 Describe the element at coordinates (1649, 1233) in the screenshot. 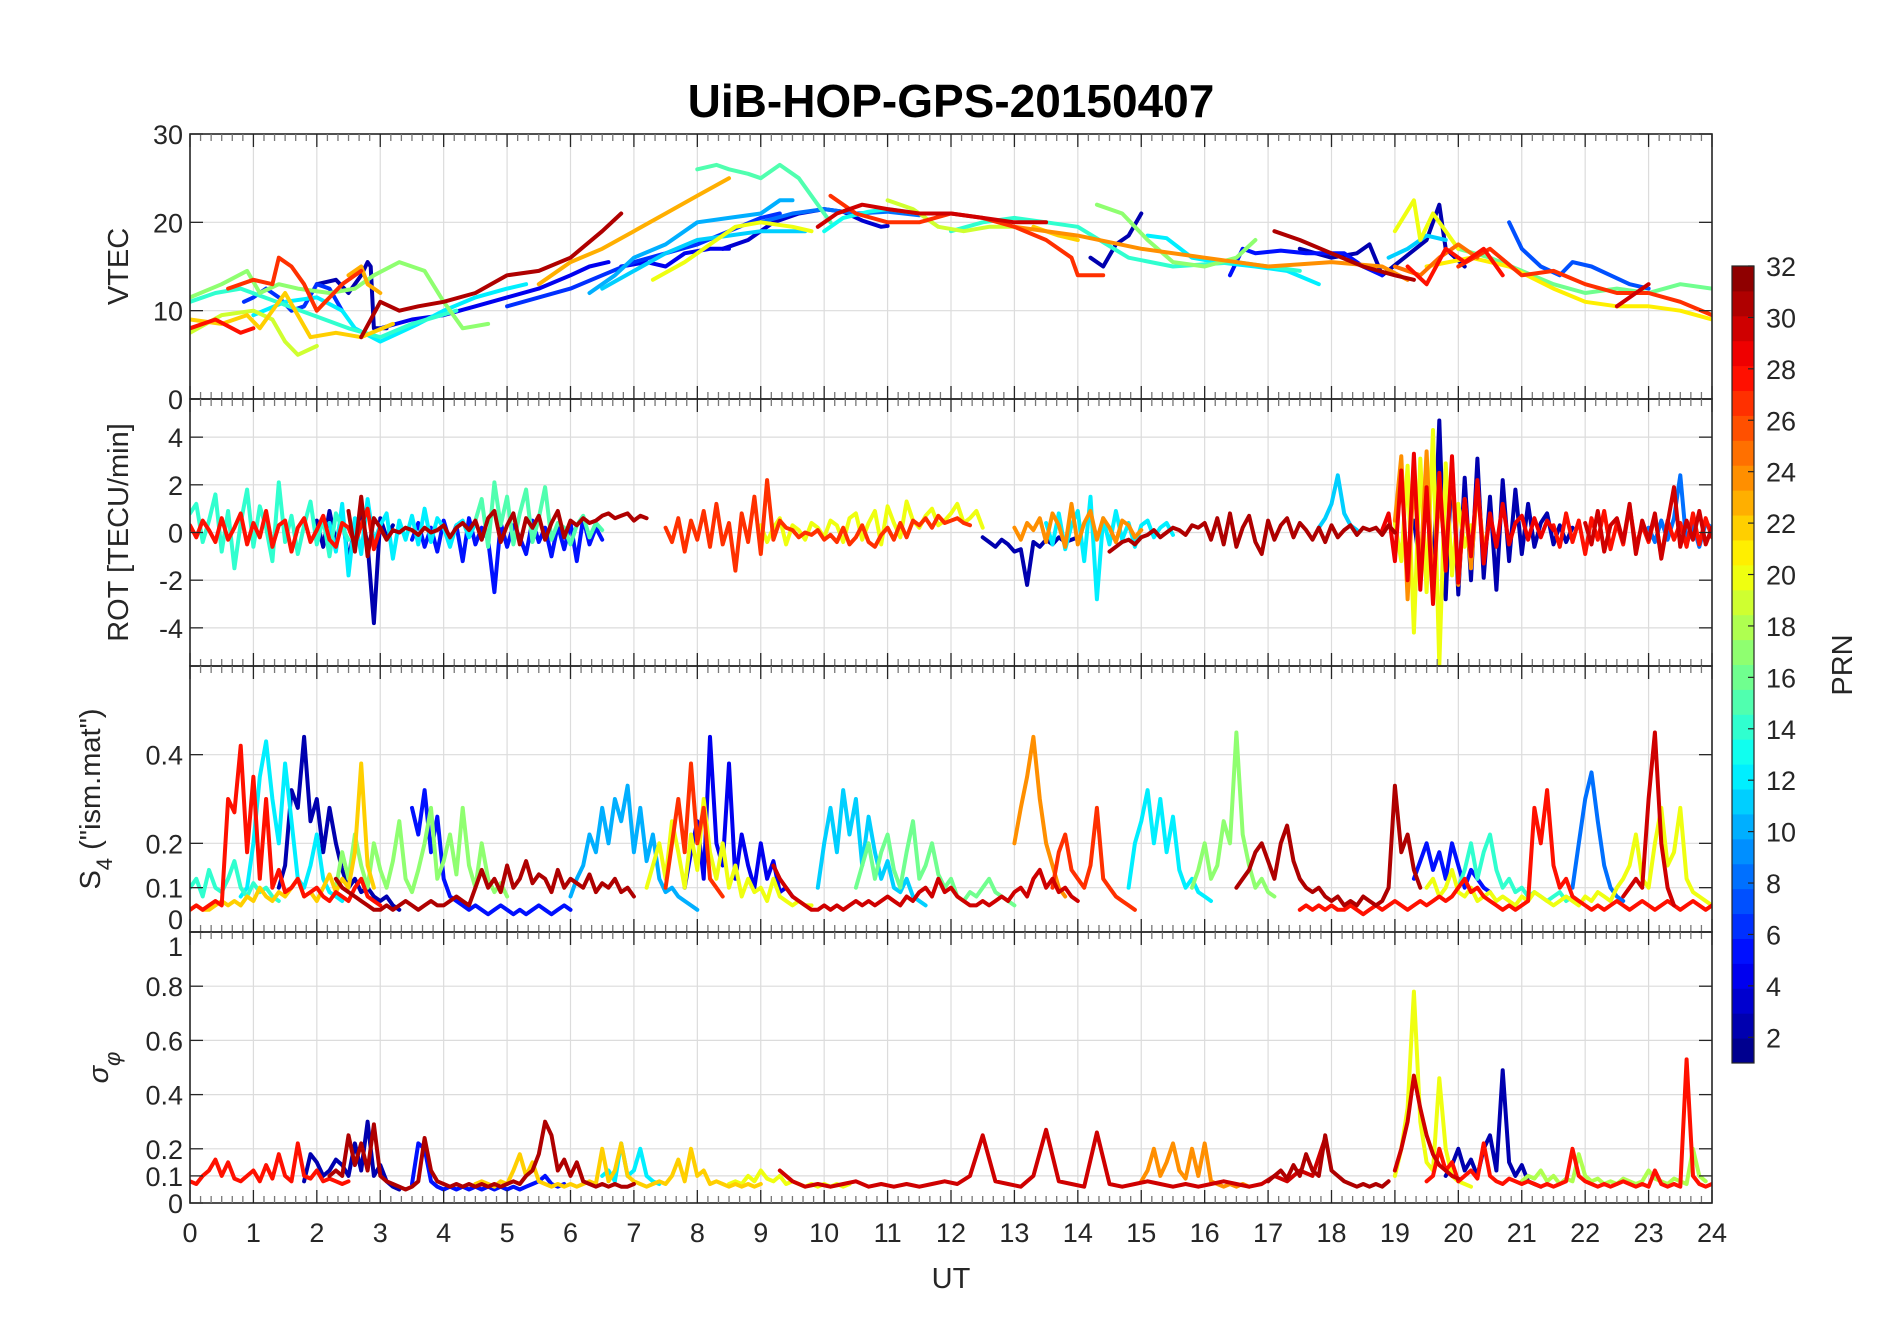

I see `x-tick-label: 23` at that location.